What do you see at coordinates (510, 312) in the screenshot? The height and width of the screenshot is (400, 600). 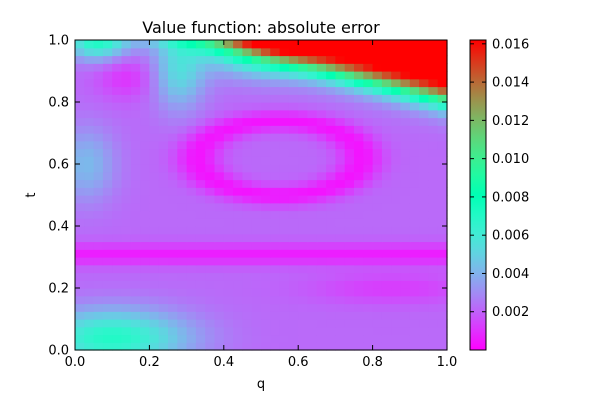 I see `tick-label: 0.002` at bounding box center [510, 312].